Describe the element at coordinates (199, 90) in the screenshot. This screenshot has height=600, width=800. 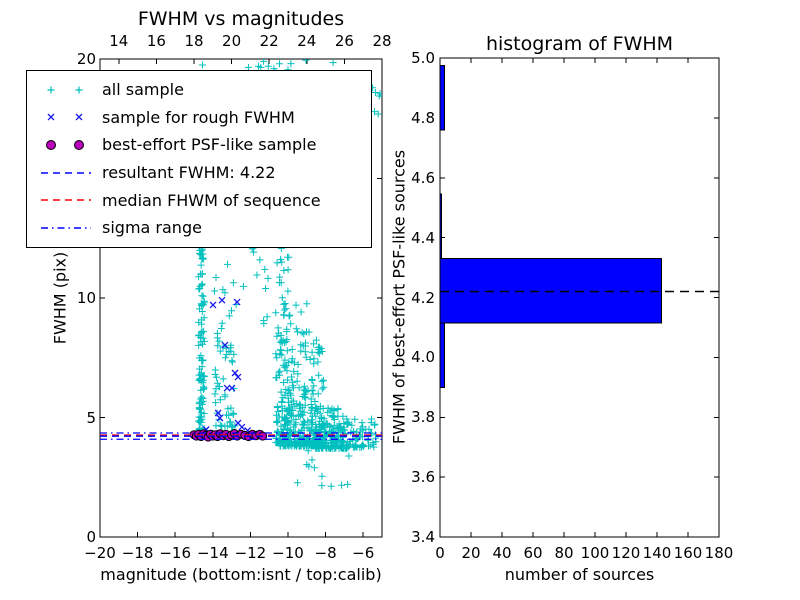
I see `legend-entry: all sample` at that location.